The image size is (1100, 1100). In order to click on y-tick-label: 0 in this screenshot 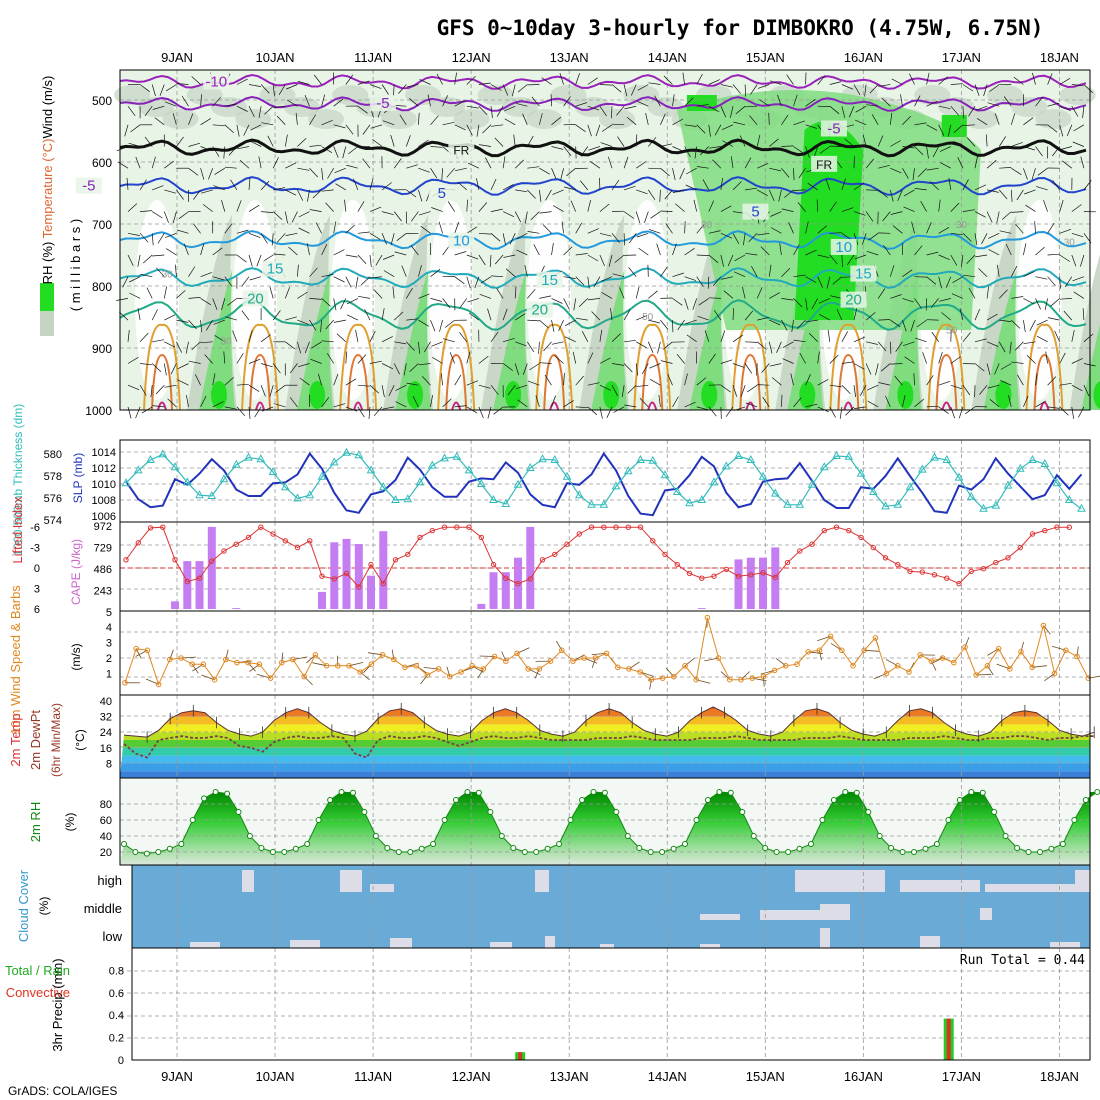, I will do `click(121, 1061)`.